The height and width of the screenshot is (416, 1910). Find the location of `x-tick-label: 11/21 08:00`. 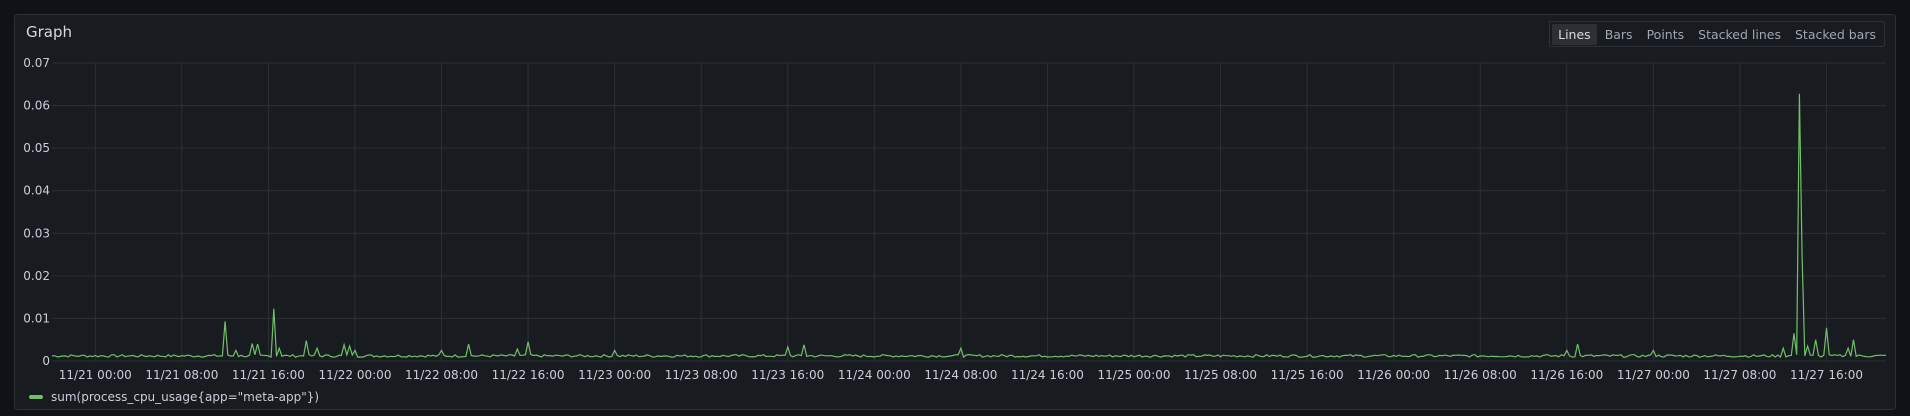

x-tick-label: 11/21 08:00 is located at coordinates (181, 375).